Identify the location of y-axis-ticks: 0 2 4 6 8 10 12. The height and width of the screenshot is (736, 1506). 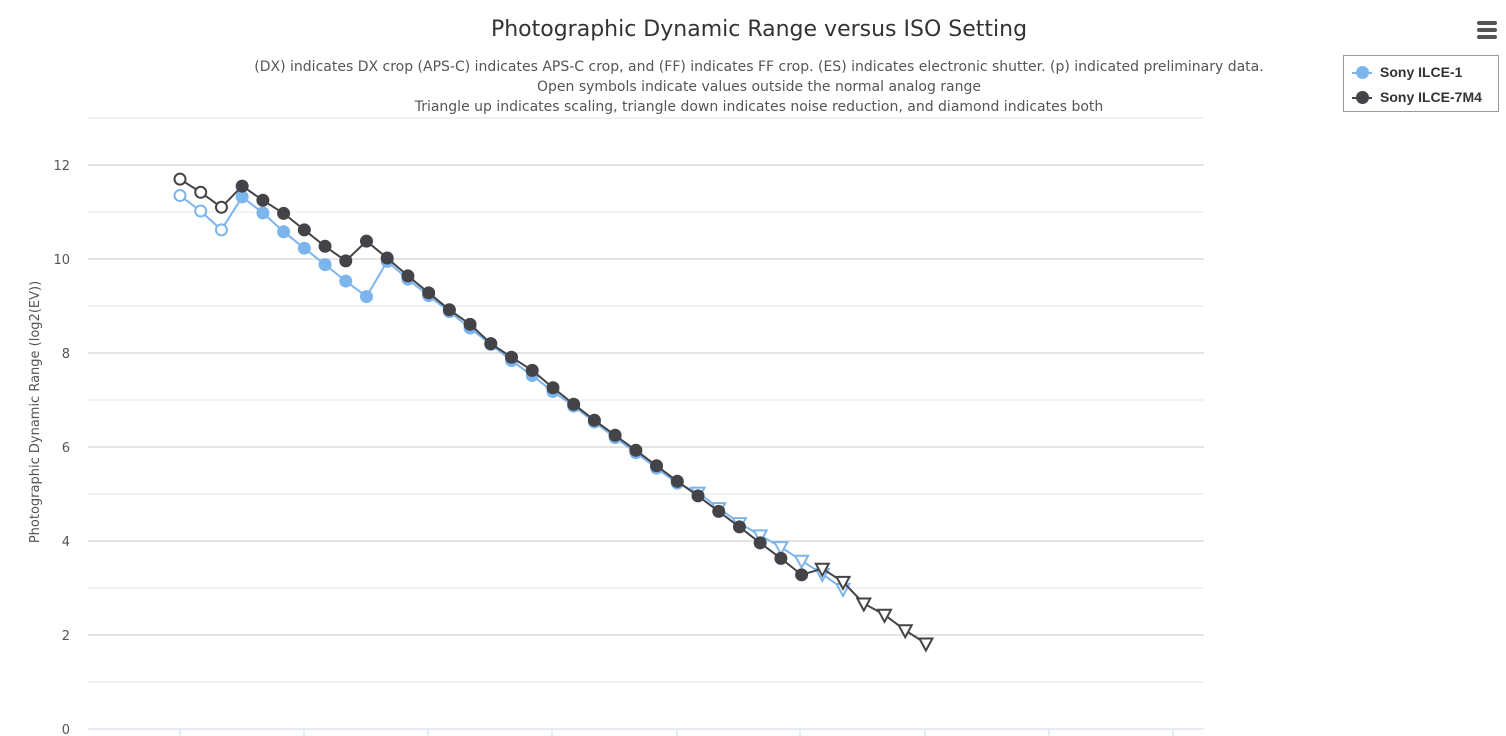
(61, 447).